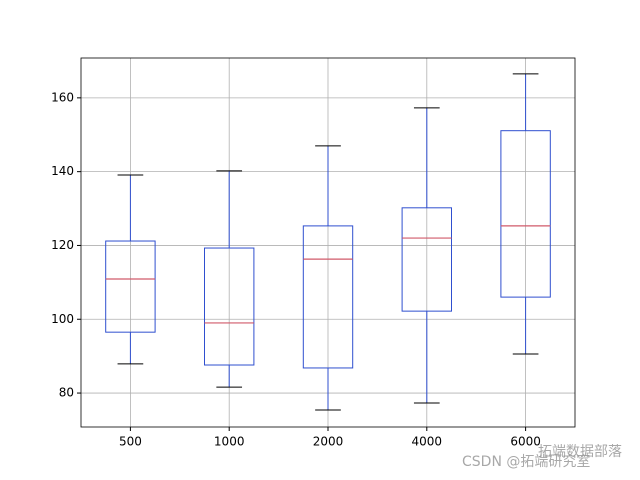  I want to click on y-tick-label: 140, so click(62, 171).